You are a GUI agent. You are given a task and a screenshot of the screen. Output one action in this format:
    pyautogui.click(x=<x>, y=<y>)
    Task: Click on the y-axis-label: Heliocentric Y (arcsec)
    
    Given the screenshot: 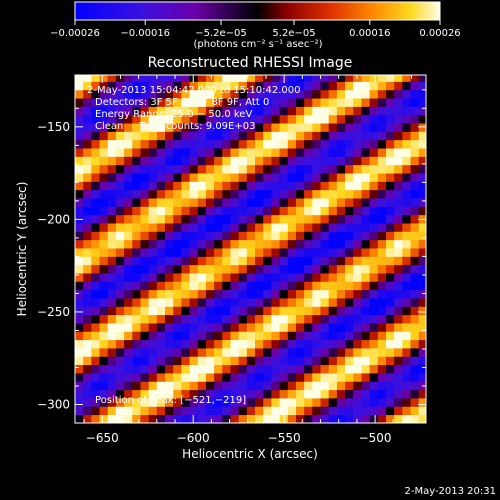 What is the action you would take?
    pyautogui.click(x=22, y=249)
    